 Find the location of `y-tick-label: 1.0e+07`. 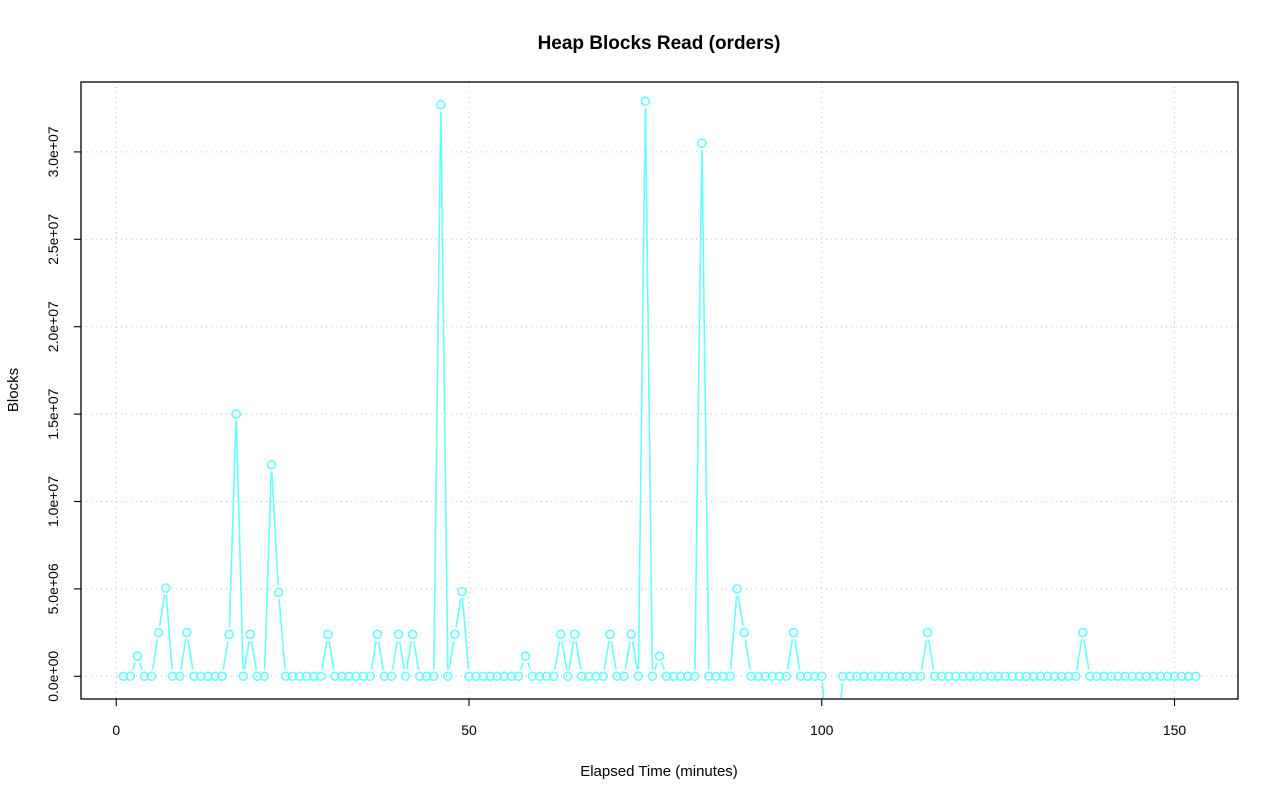

y-tick-label: 1.0e+07 is located at coordinates (53, 501).